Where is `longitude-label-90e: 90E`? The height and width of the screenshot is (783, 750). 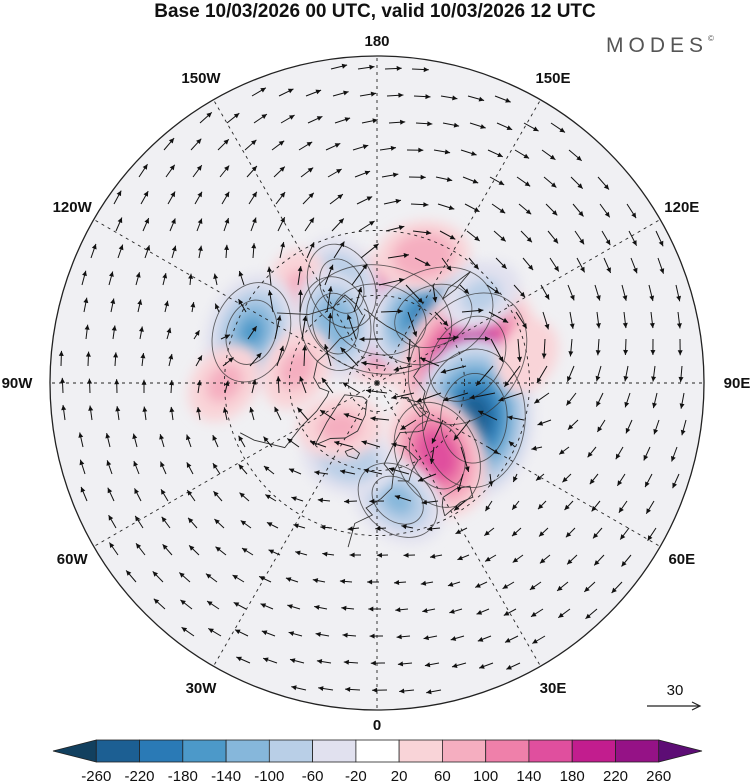
longitude-label-90e: 90E is located at coordinates (737, 383).